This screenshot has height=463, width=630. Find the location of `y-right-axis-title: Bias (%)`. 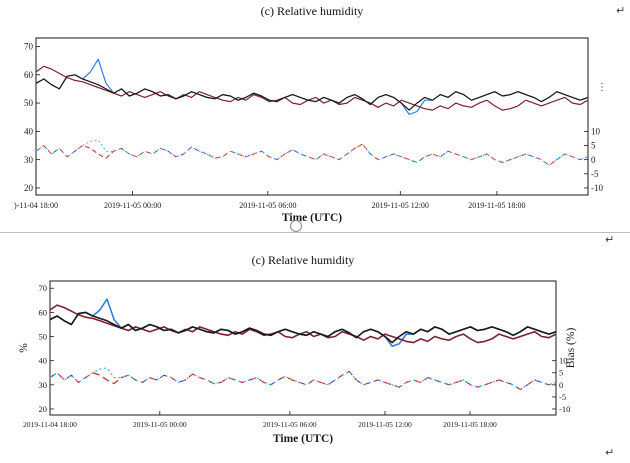

y-right-axis-title: Bias (%) is located at coordinates (571, 348).